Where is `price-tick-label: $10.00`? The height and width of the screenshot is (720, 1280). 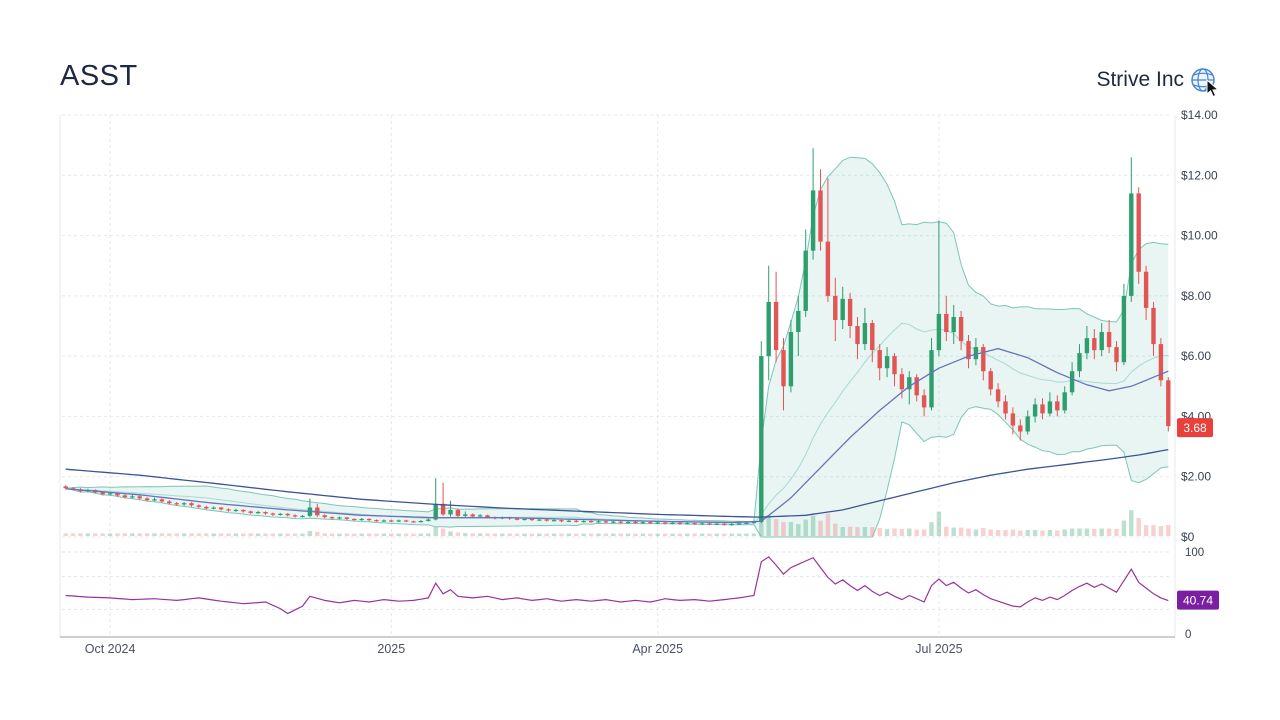 price-tick-label: $10.00 is located at coordinates (1199, 236).